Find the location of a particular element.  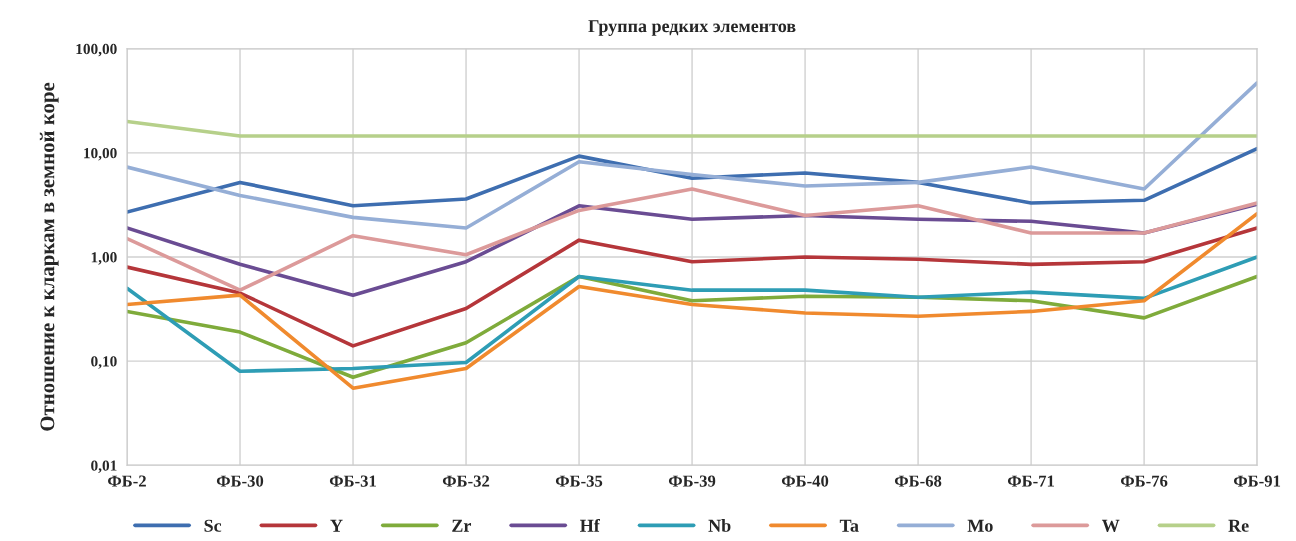

legend-label: Mo is located at coordinates (980, 525).